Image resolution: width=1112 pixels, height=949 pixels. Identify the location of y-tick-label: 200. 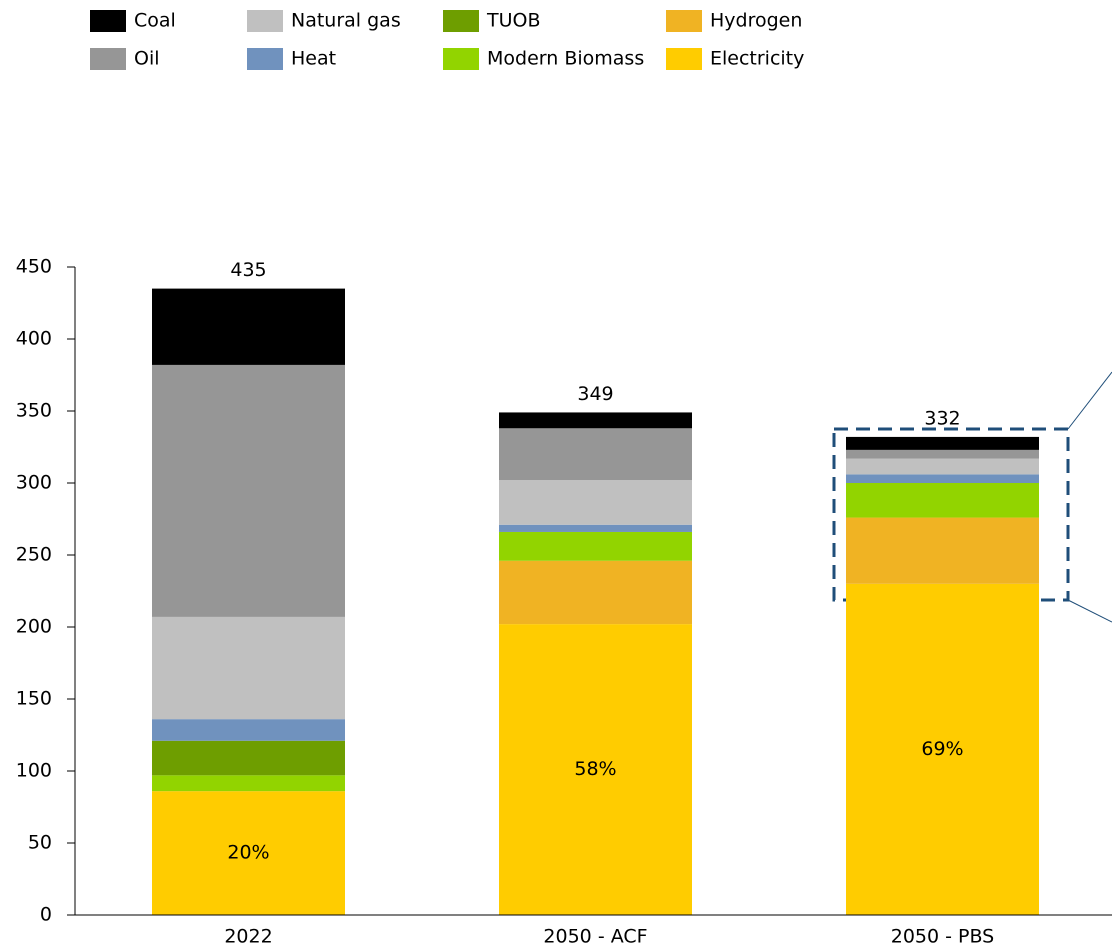
(34, 627).